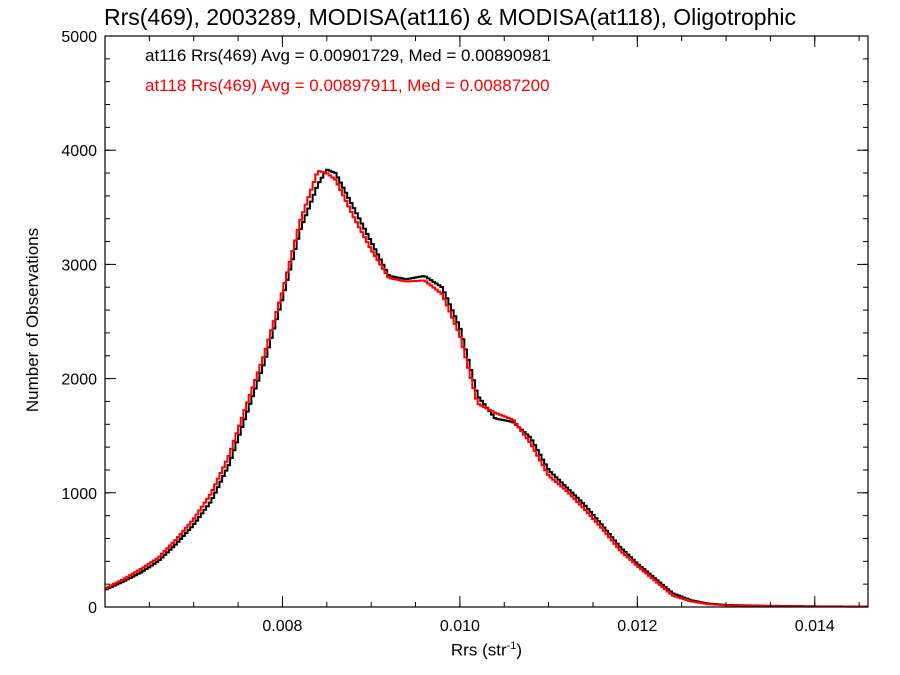 Image resolution: width=900 pixels, height=675 pixels. What do you see at coordinates (79, 37) in the screenshot?
I see `y-tick-label: 5000` at bounding box center [79, 37].